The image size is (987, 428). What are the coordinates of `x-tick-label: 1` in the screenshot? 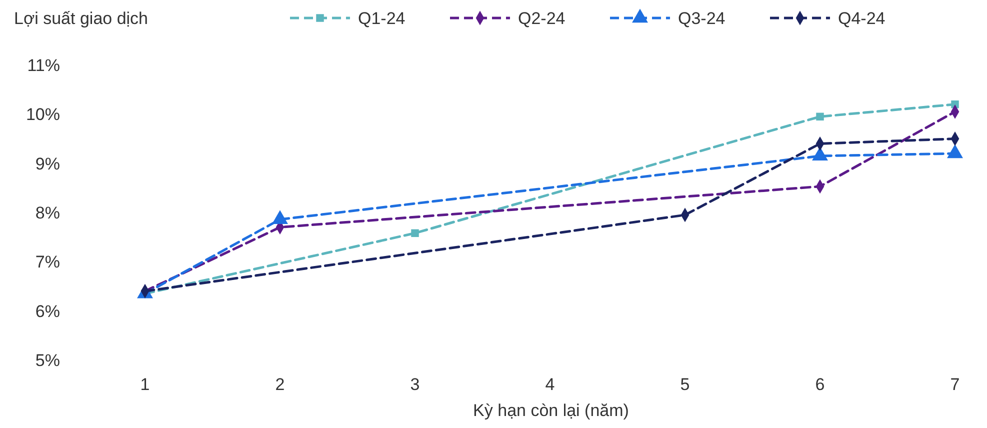 It's located at (145, 384).